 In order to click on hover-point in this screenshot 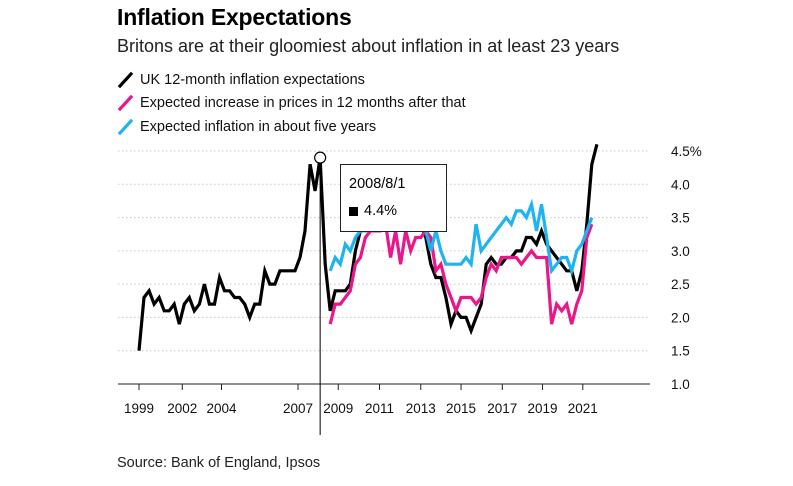, I will do `click(320, 157)`.